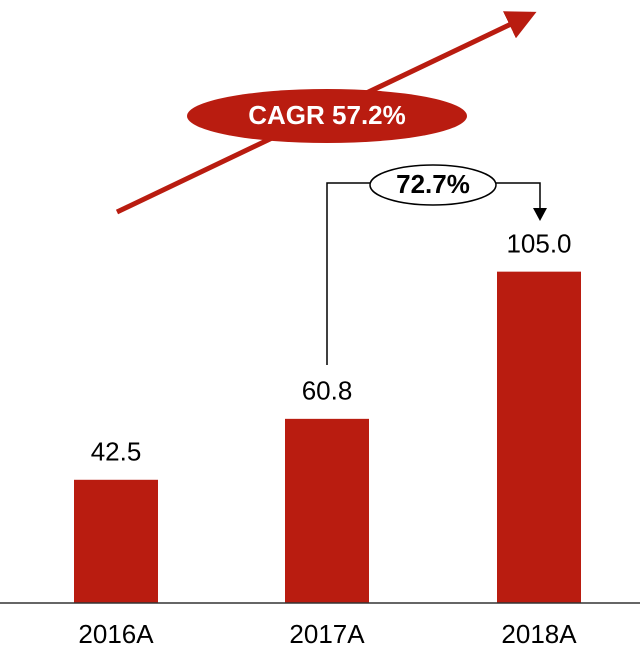 This screenshot has height=668, width=640. What do you see at coordinates (539, 634) in the screenshot?
I see `x-tick-label: 2018A` at bounding box center [539, 634].